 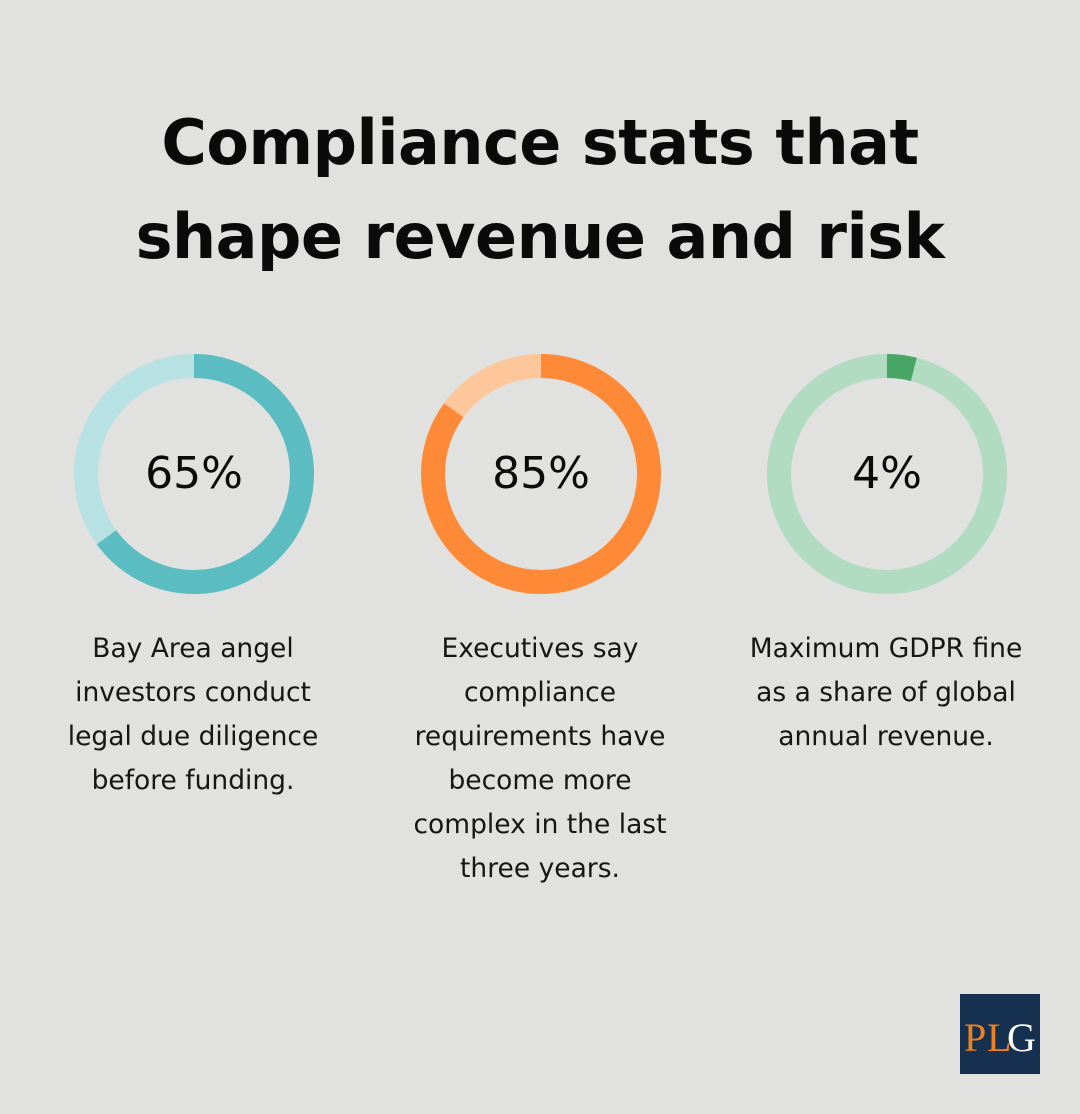 I want to click on stat-value-2: 85%, so click(x=541, y=473).